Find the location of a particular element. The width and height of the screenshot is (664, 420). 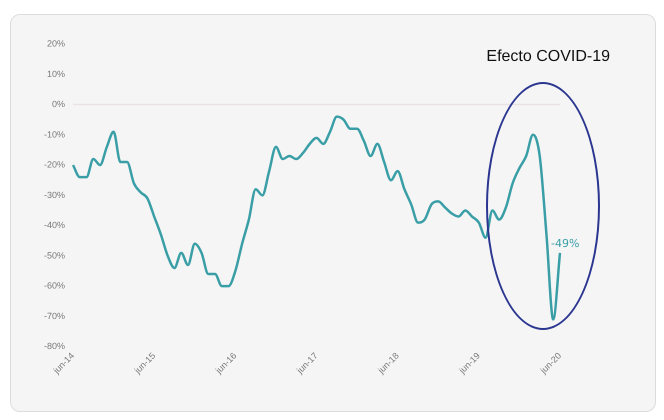

data-label: -49% is located at coordinates (565, 243).